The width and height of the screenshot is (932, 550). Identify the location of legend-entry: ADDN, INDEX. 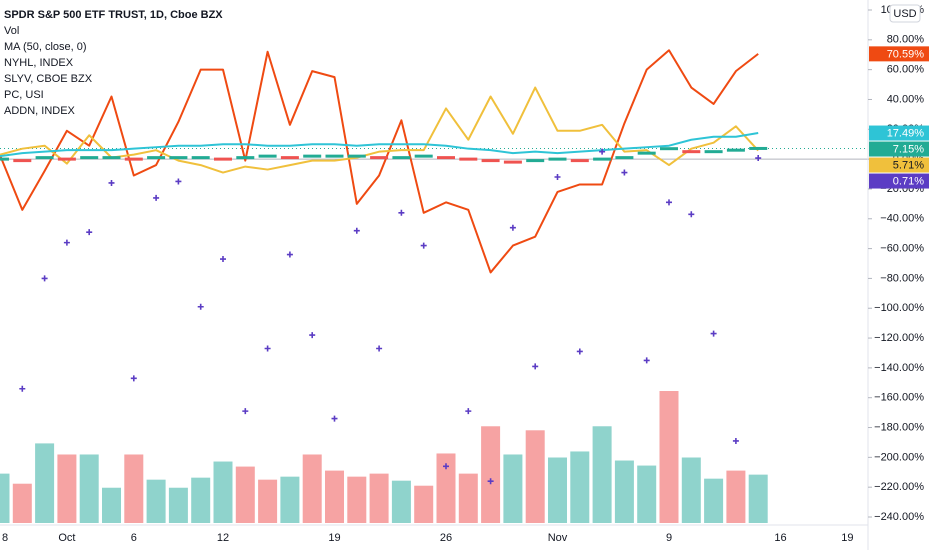
(40, 111).